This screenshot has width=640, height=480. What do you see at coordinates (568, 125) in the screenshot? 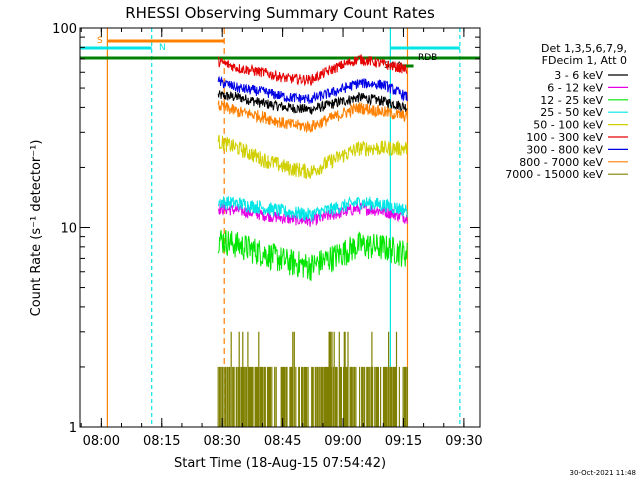
I see `legend-label: 50 - 100 keV` at bounding box center [568, 125].